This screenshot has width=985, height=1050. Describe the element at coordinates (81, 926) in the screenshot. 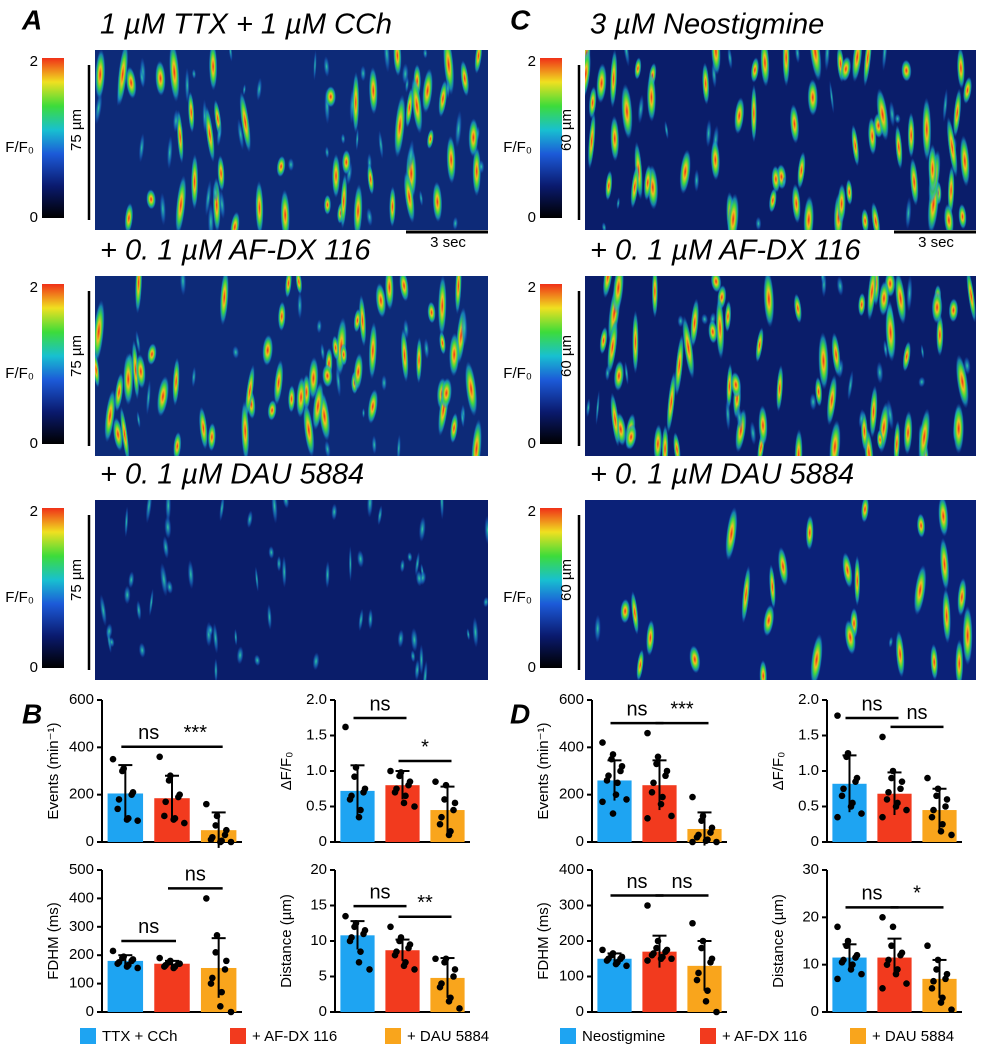

I see `y-tick-label: 300` at that location.